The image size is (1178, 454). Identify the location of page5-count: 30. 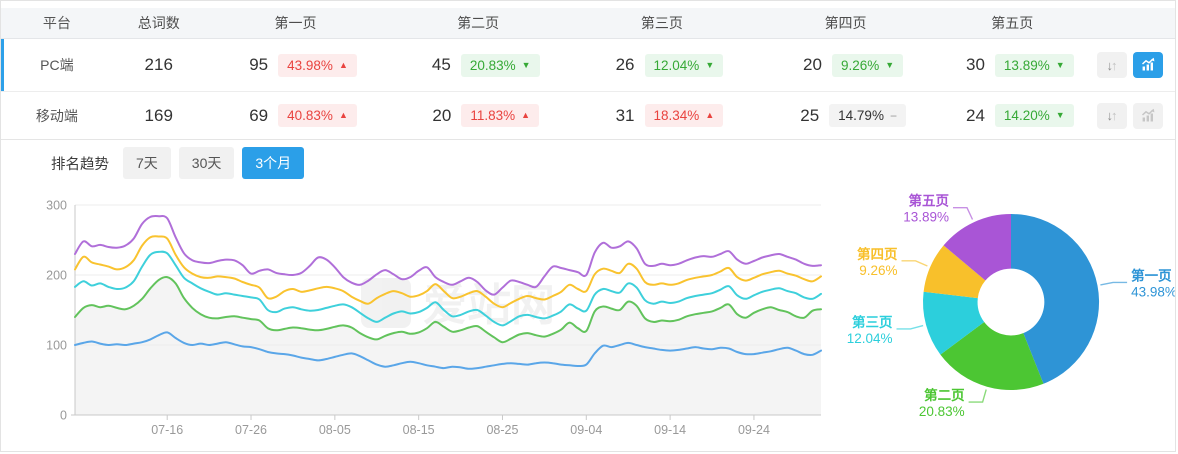
(975, 64).